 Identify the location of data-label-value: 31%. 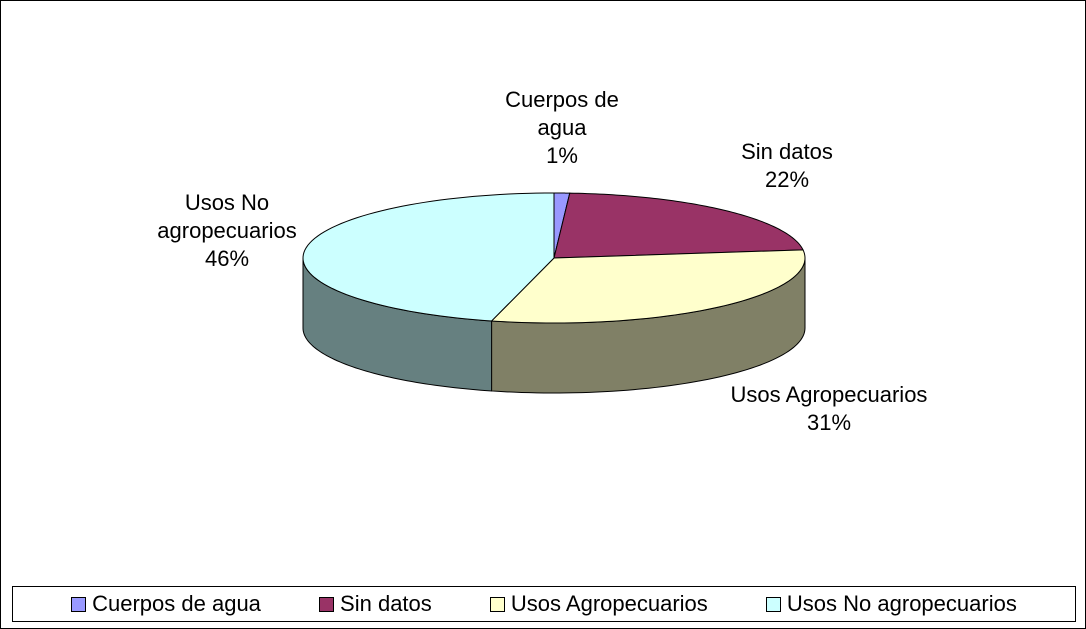
(829, 422).